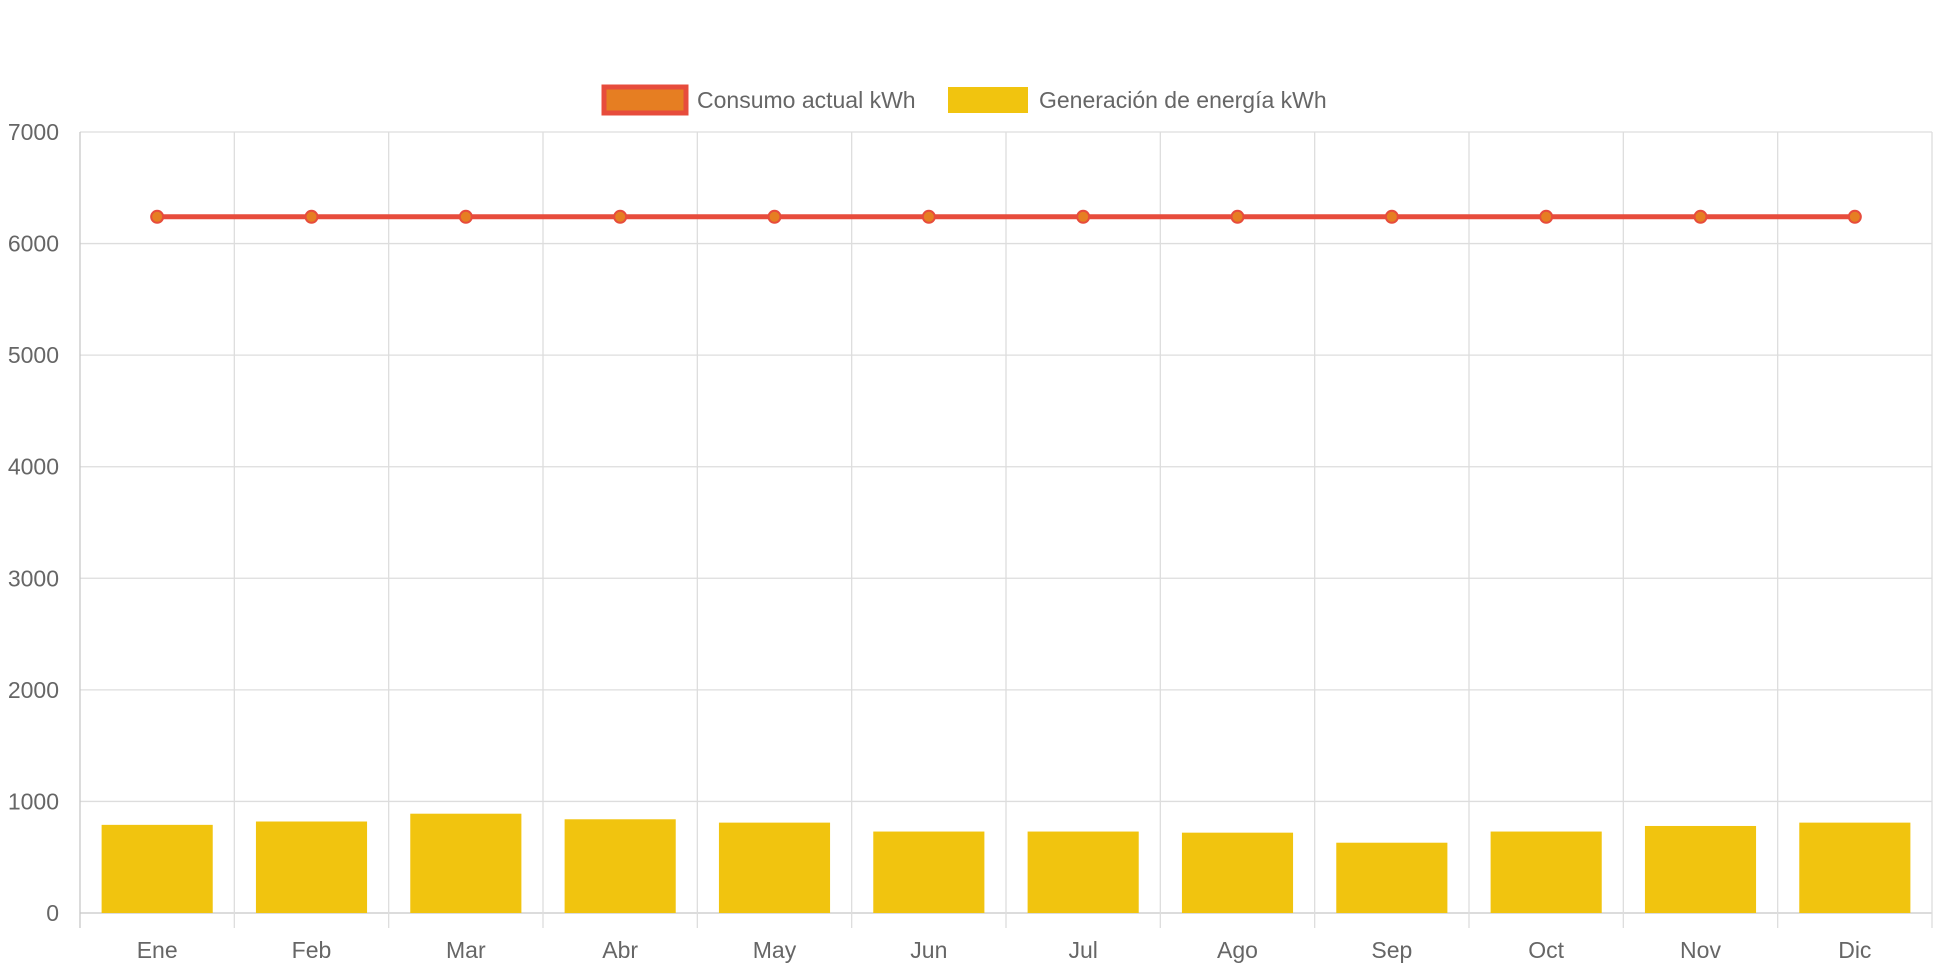 Image resolution: width=1942 pixels, height=975 pixels. Describe the element at coordinates (1854, 950) in the screenshot. I see `x-tick-label: Dic` at that location.